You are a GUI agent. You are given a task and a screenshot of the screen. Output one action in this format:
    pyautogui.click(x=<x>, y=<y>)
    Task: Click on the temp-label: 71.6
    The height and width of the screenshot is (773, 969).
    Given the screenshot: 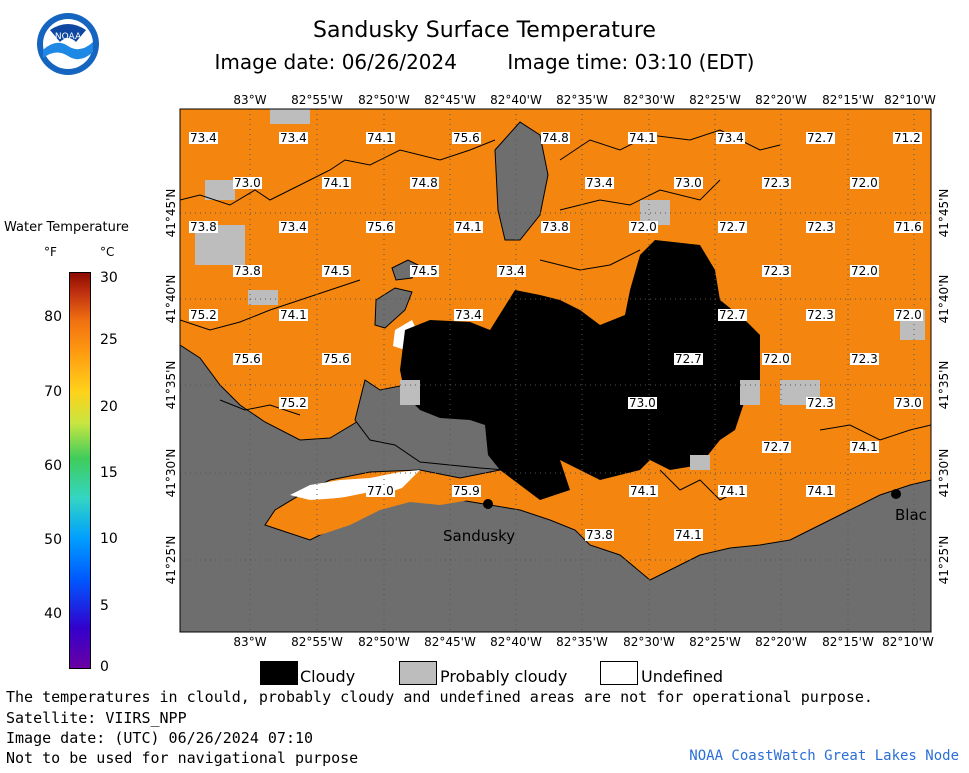 What is the action you would take?
    pyautogui.click(x=908, y=227)
    